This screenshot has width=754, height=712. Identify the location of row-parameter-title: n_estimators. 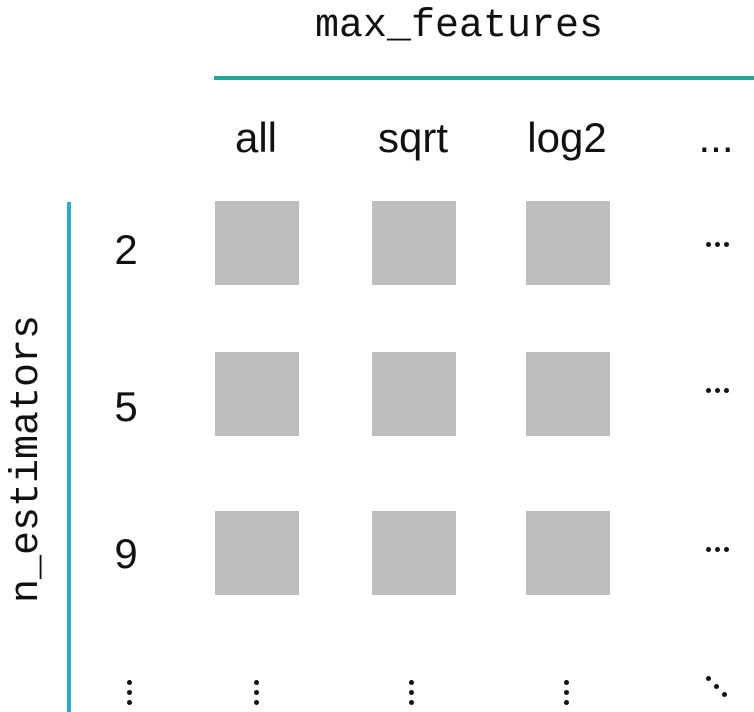
(27, 459).